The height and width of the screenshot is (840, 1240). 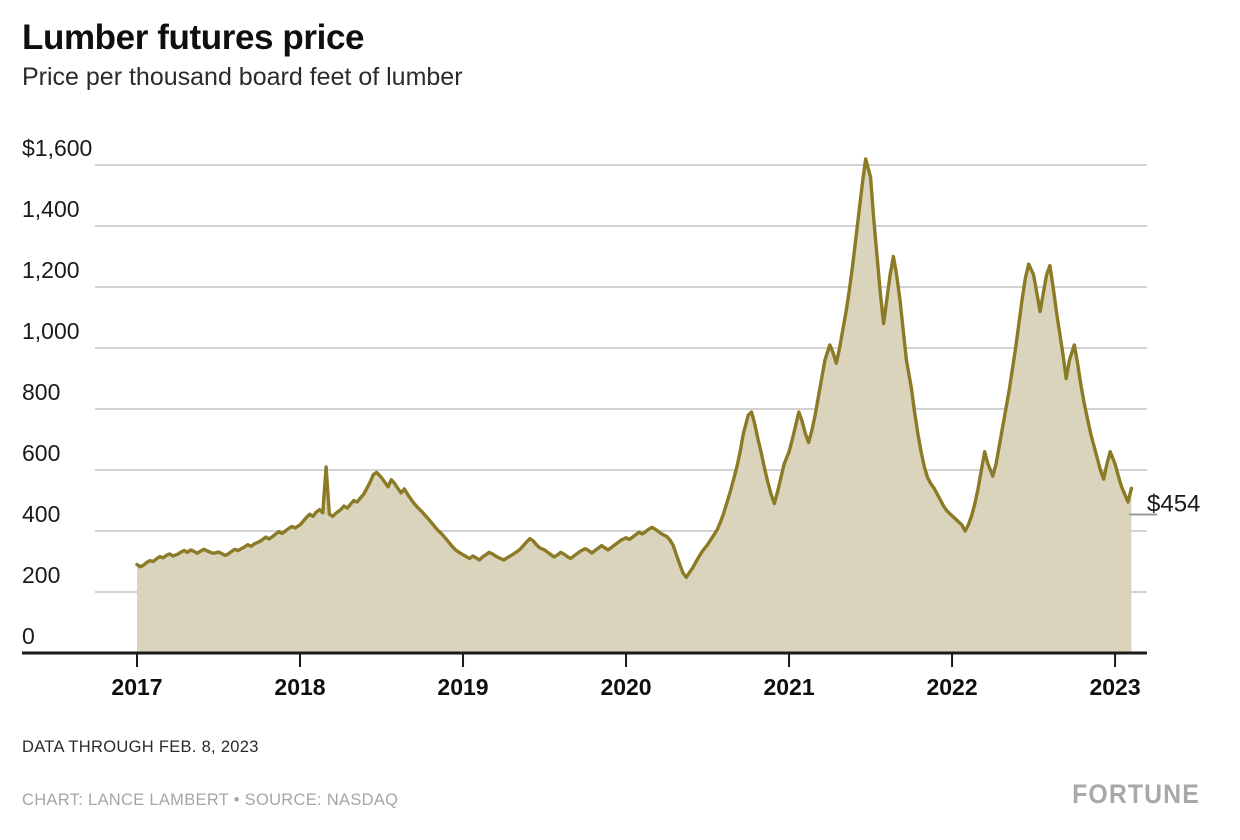 What do you see at coordinates (41, 392) in the screenshot?
I see `y-axis-tick-label: 800` at bounding box center [41, 392].